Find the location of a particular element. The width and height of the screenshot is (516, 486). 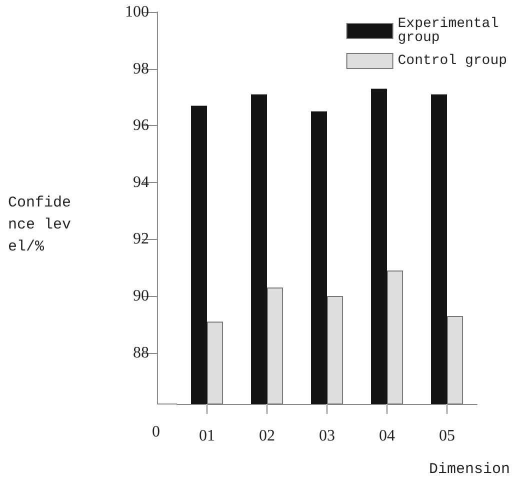

y-tick-label: 98 is located at coordinates (141, 69).